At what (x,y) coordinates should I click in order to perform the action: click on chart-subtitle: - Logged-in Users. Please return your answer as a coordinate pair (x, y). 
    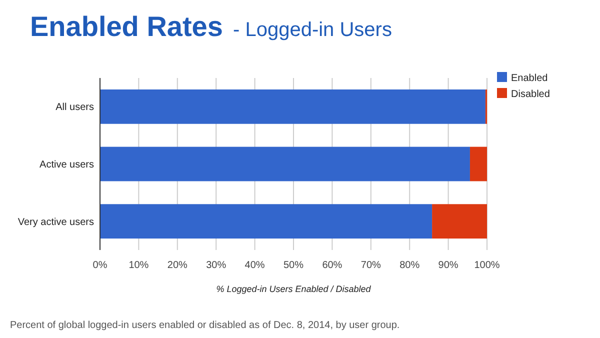
    Looking at the image, I should click on (312, 30).